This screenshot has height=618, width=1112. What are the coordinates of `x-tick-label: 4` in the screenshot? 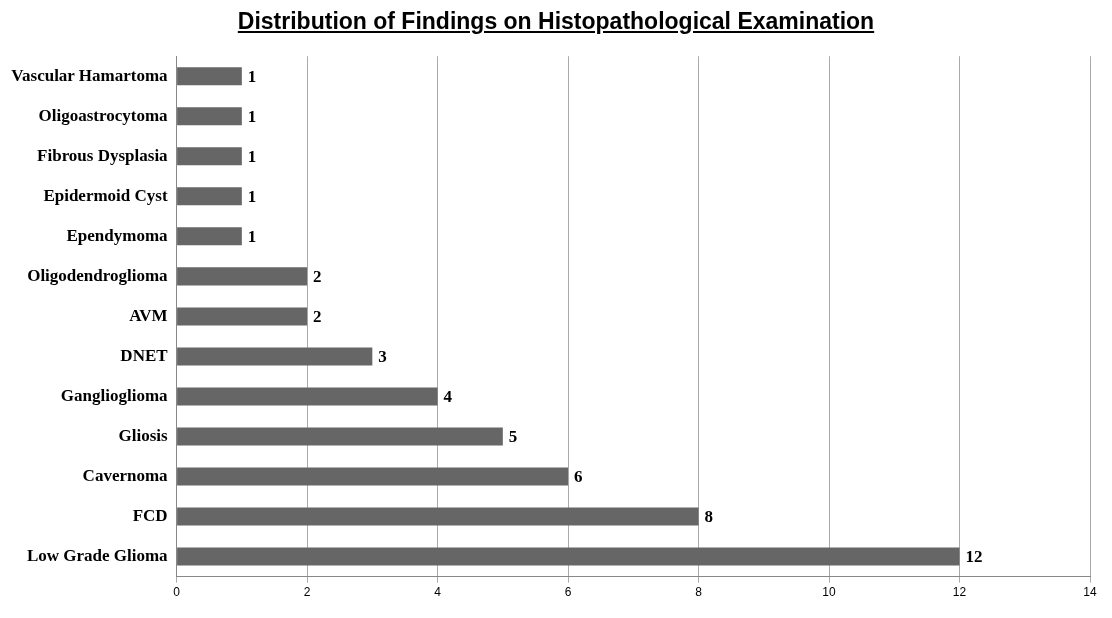 It's located at (438, 592).